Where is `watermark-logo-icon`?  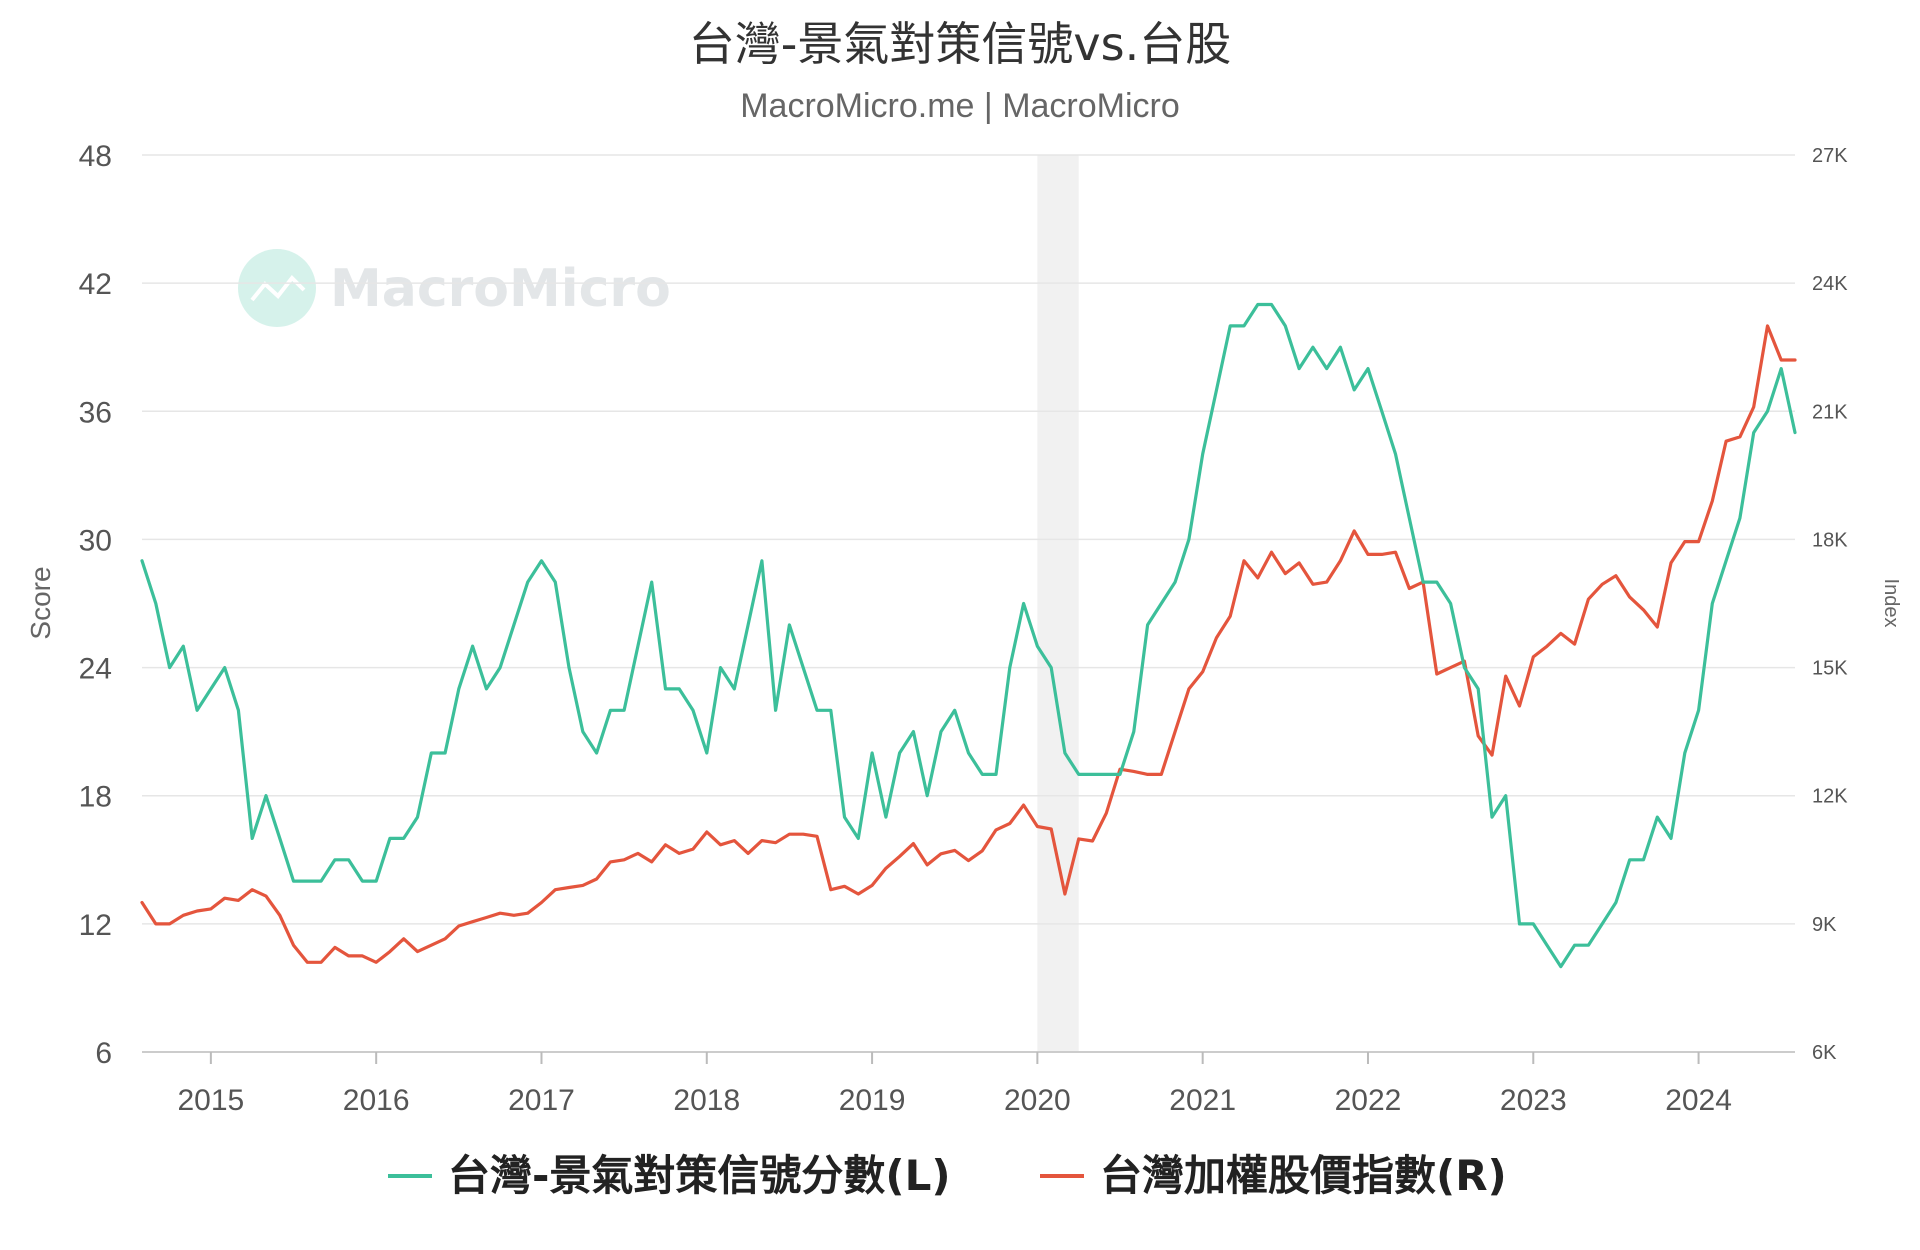
watermark-logo-icon is located at coordinates (277, 288).